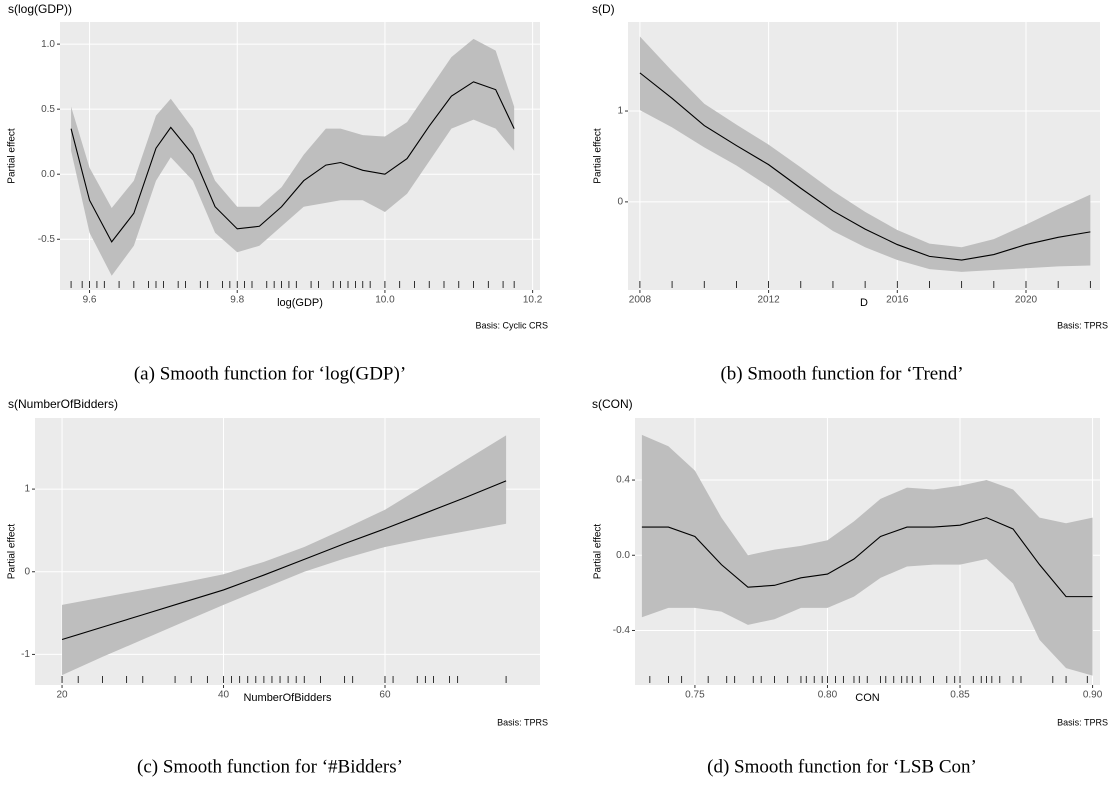 The height and width of the screenshot is (788, 1113). Describe the element at coordinates (90, 300) in the screenshot. I see `x-tick-label: 9.6` at that location.